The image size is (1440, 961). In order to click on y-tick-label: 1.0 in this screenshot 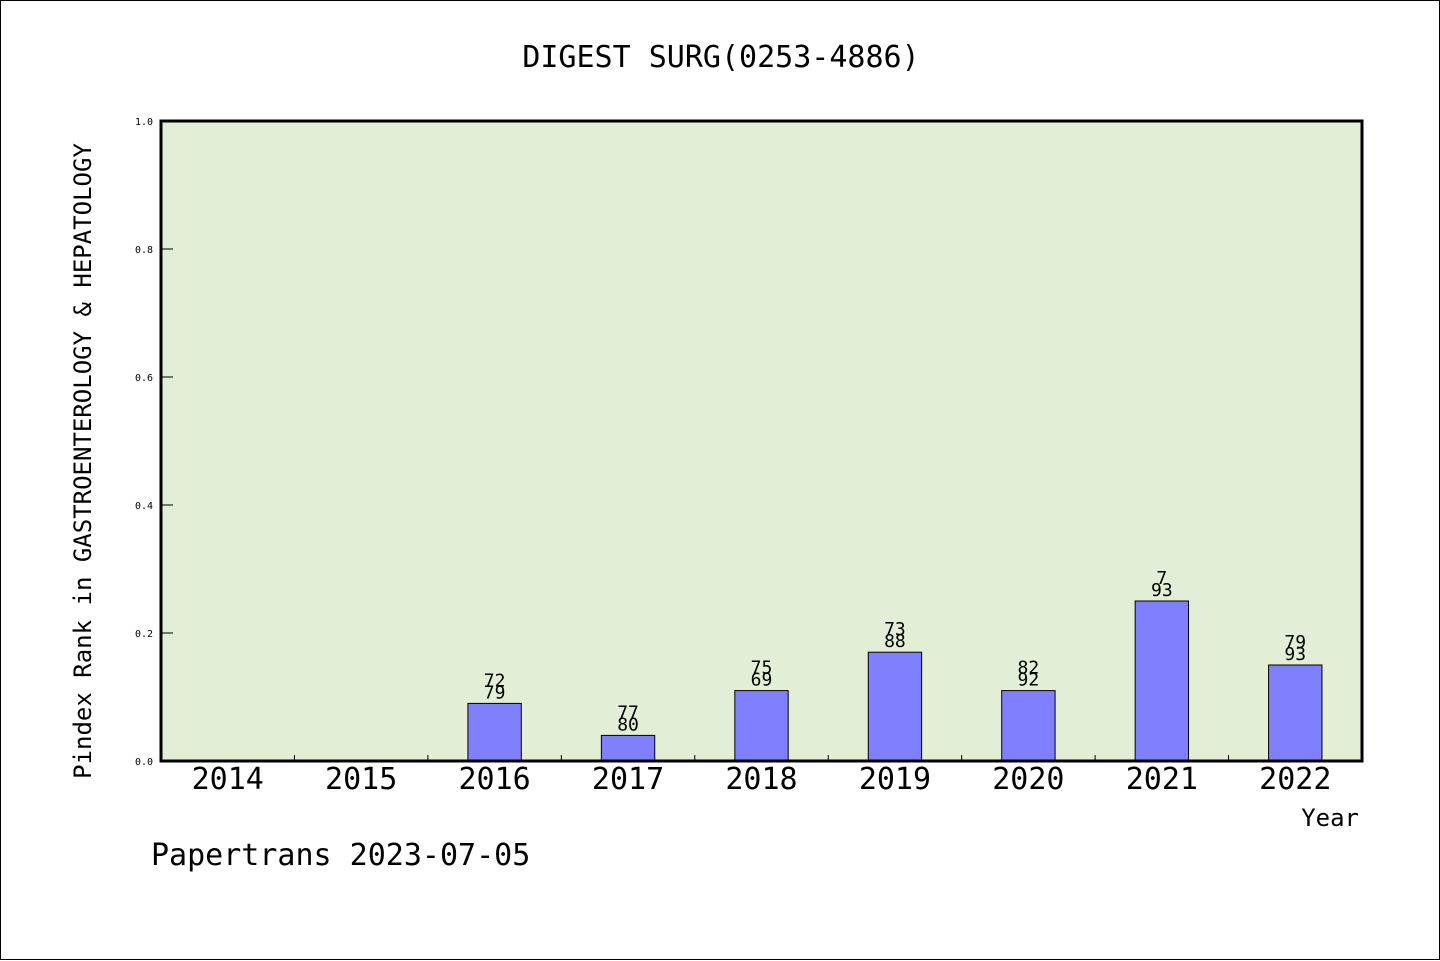, I will do `click(144, 122)`.